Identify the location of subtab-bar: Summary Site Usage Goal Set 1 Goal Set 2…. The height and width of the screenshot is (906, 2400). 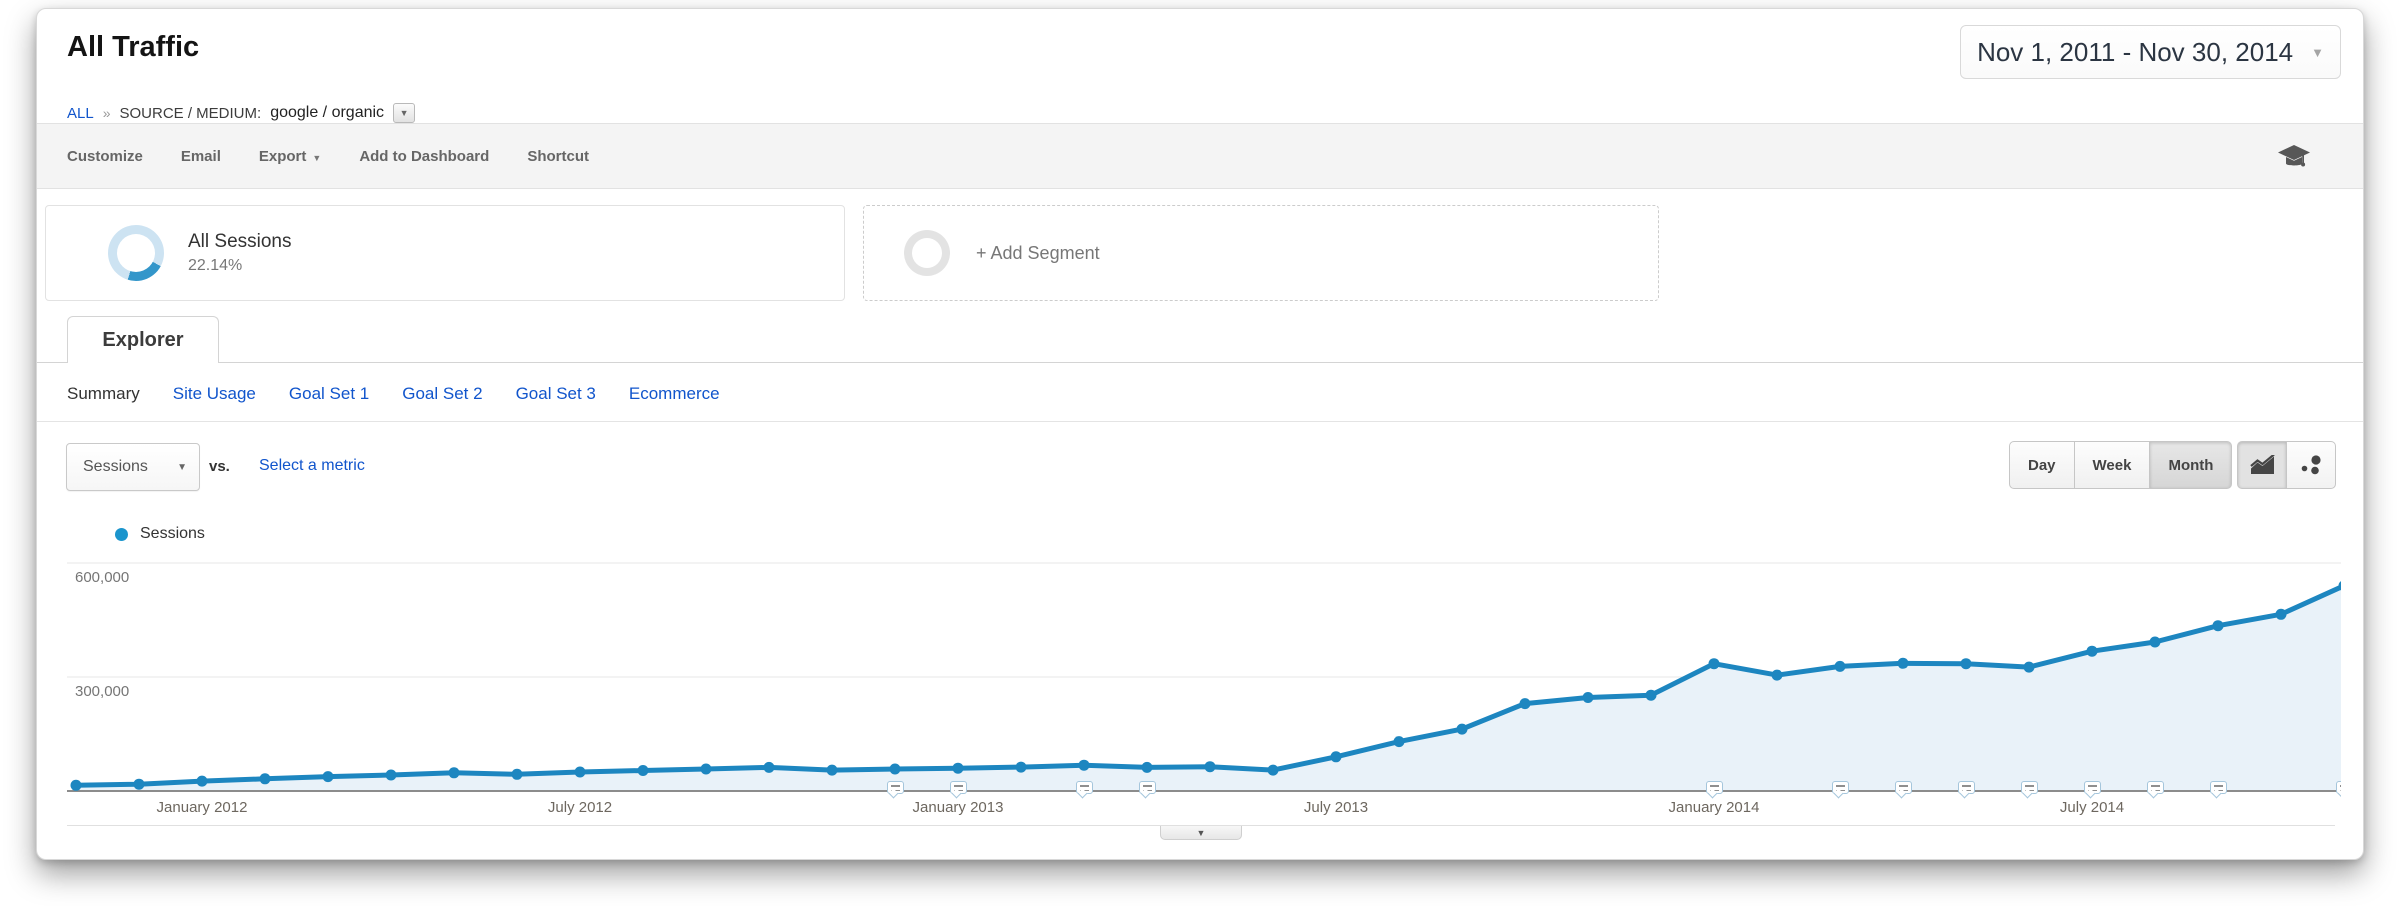
(393, 394).